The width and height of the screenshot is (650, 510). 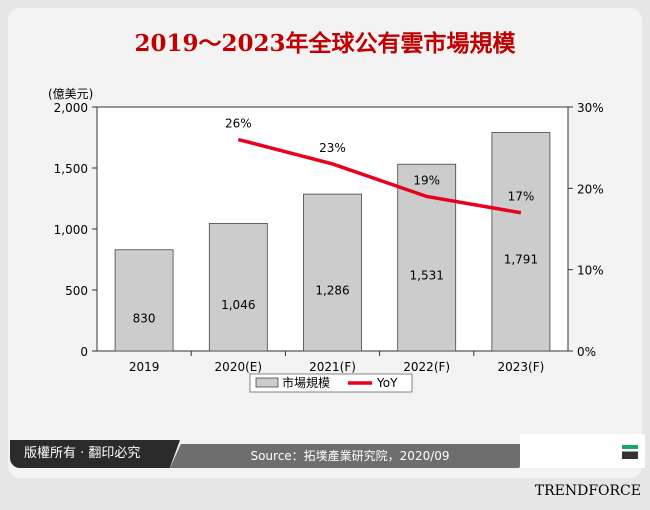 I want to click on y-tick-label: 1,000, so click(x=71, y=230).